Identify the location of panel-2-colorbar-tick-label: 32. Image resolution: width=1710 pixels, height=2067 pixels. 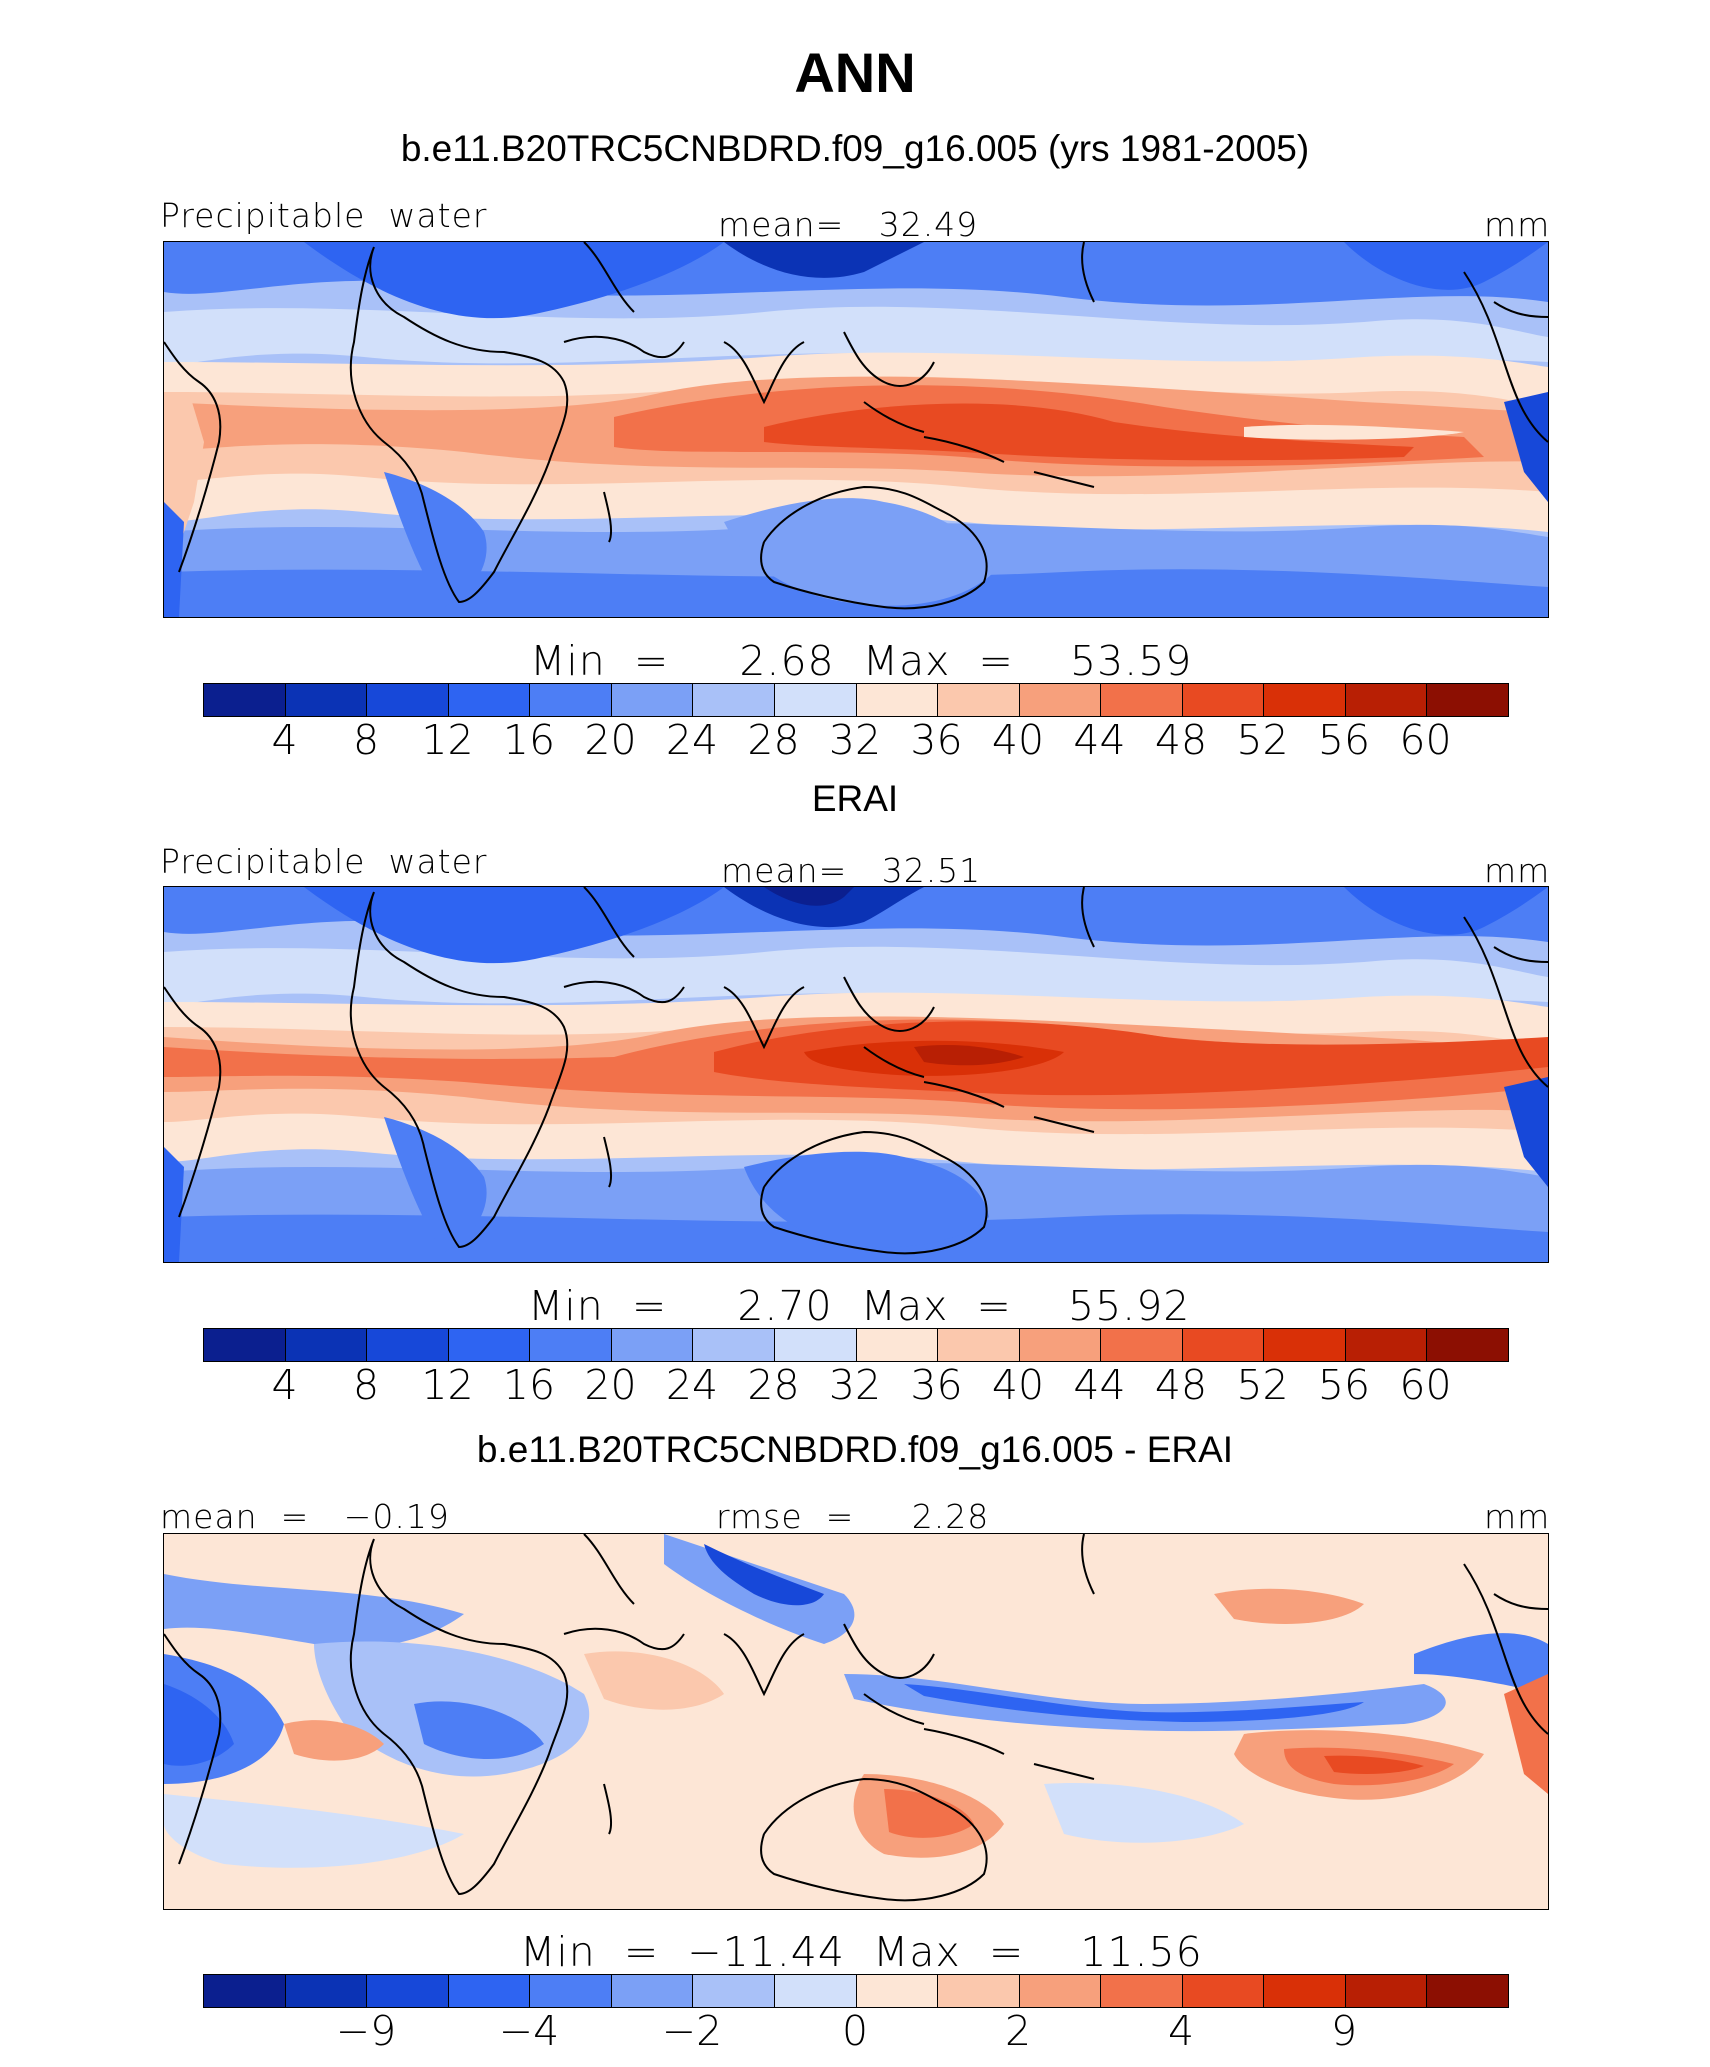
(855, 1385).